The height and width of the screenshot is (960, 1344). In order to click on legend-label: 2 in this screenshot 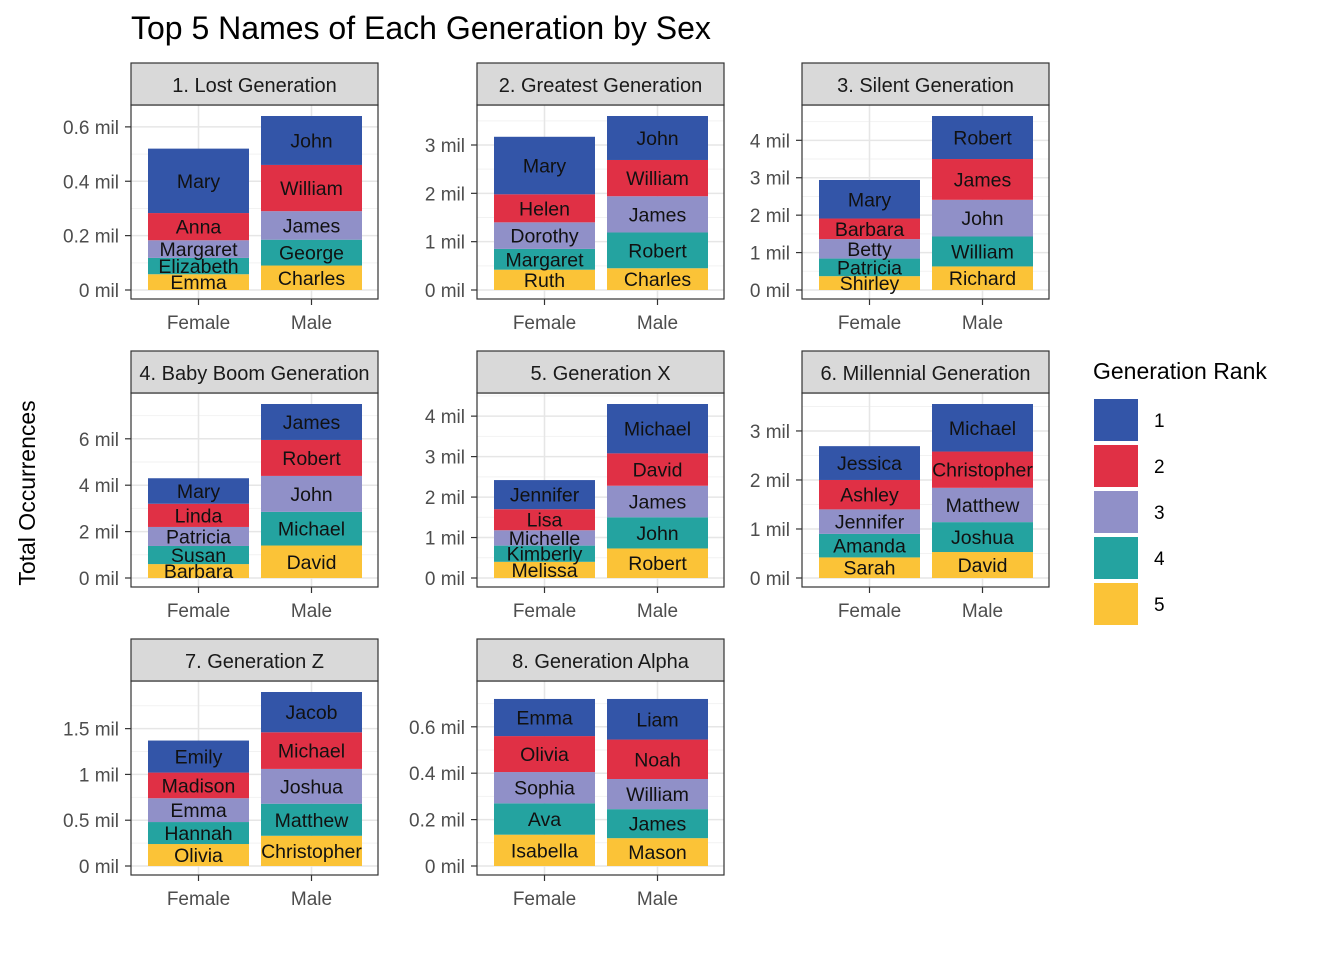, I will do `click(1159, 467)`.